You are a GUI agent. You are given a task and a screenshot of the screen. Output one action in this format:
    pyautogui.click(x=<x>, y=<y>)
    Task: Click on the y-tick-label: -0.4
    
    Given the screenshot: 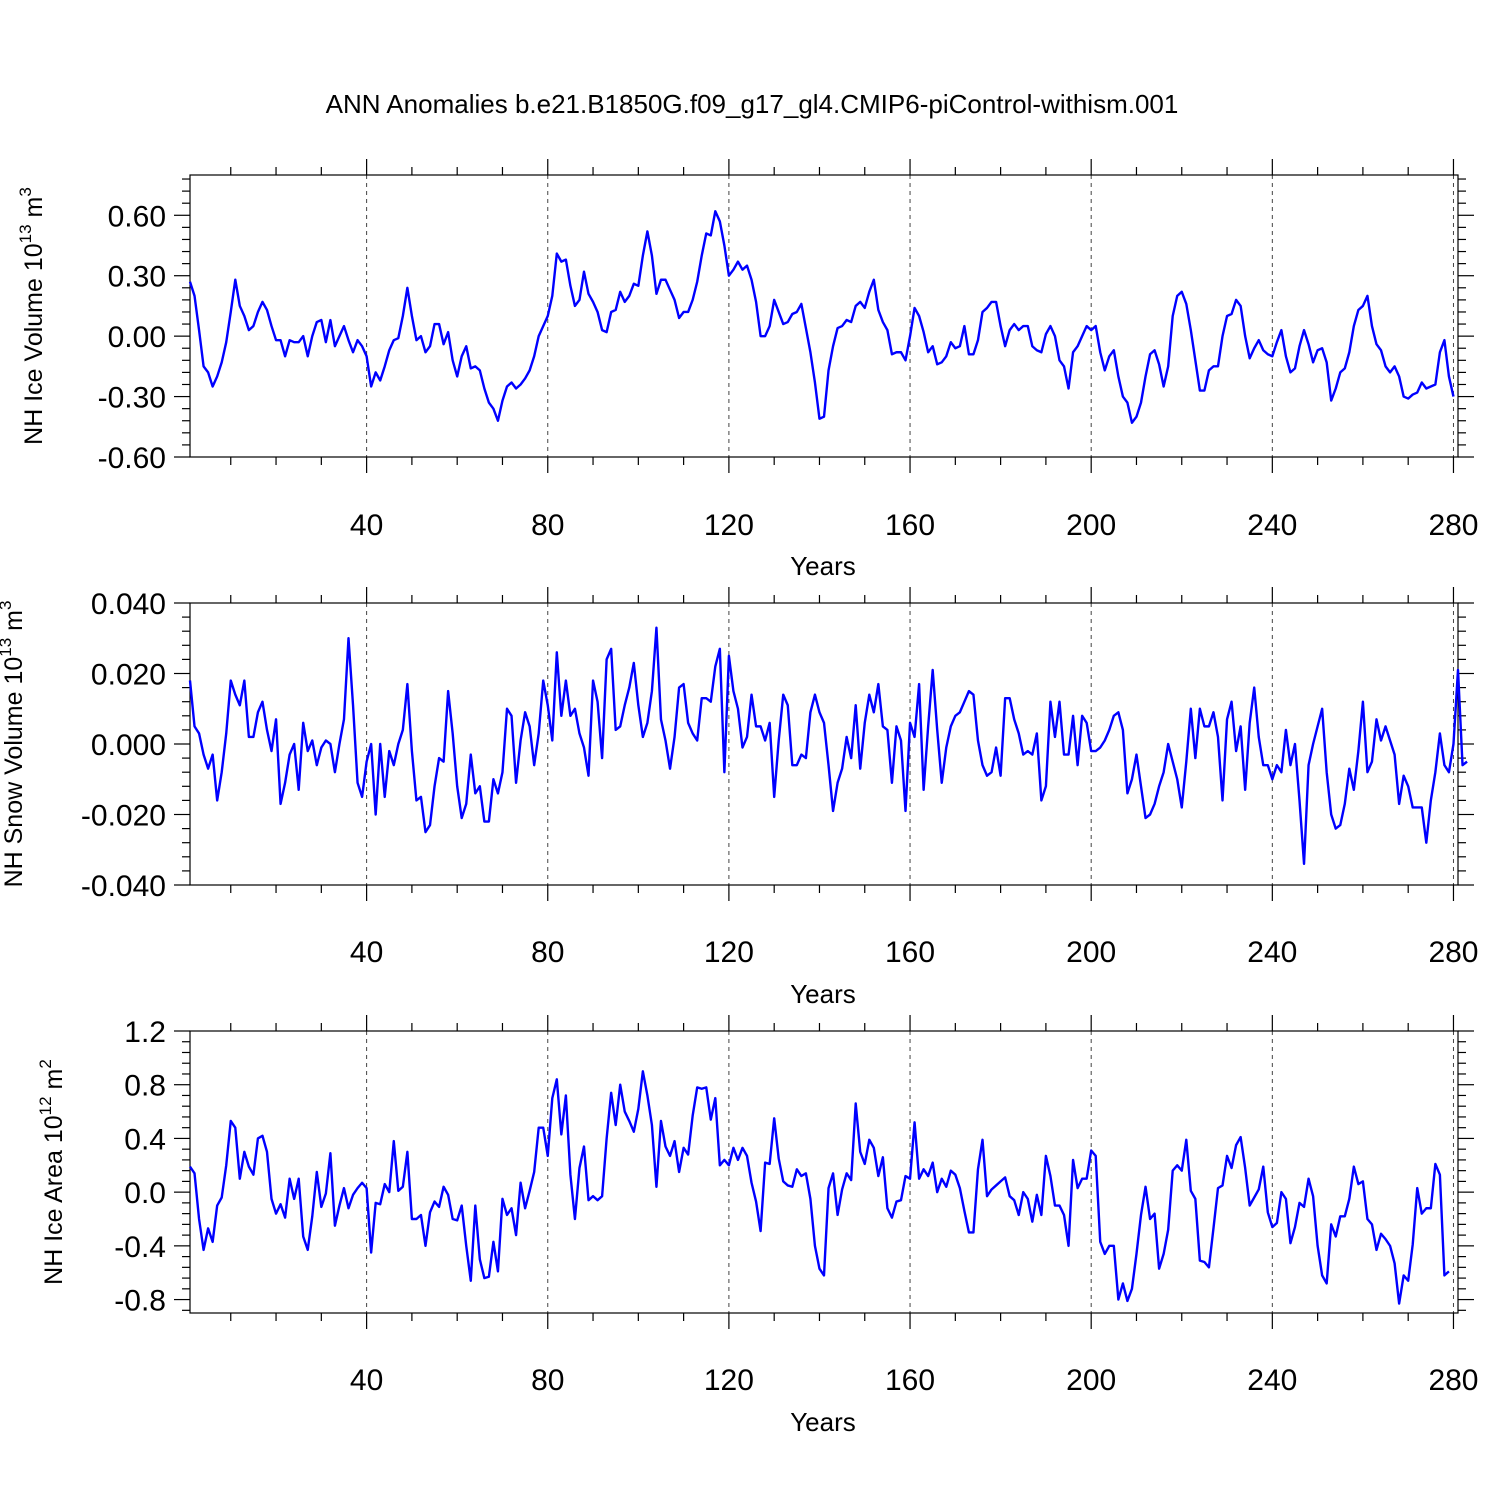 What is the action you would take?
    pyautogui.click(x=140, y=1247)
    